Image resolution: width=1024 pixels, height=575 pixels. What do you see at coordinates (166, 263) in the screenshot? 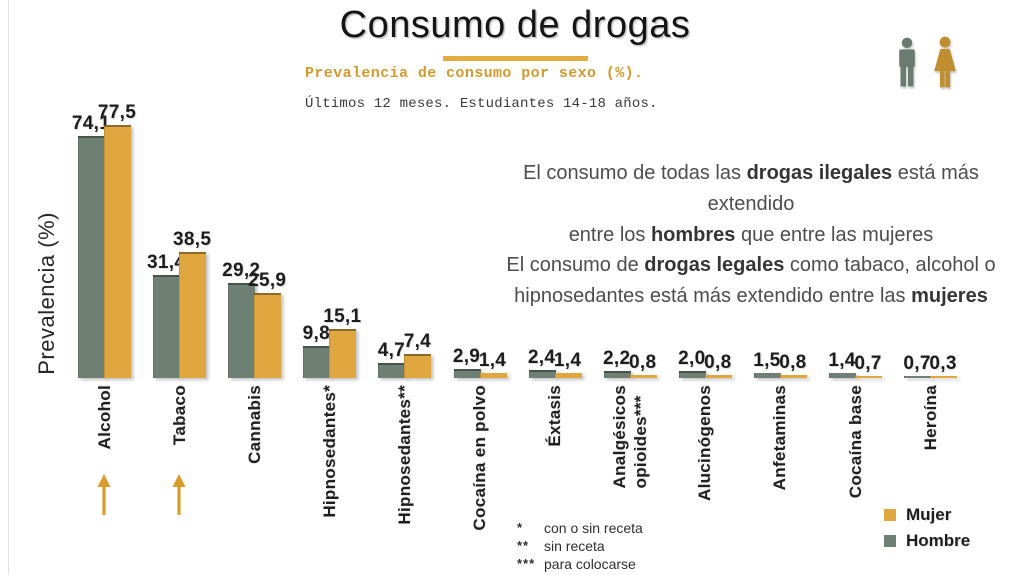
I see `value-label: 31,4` at bounding box center [166, 263].